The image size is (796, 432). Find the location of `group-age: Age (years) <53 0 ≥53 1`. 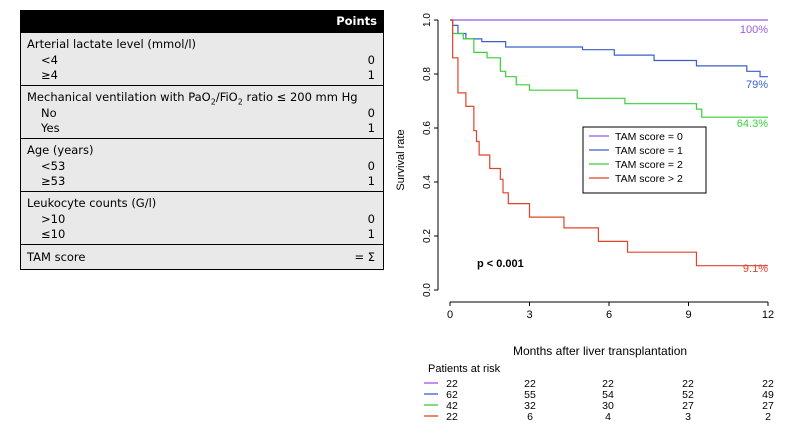

group-age: Age (years) <53 0 ≥53 1 is located at coordinates (202, 164).